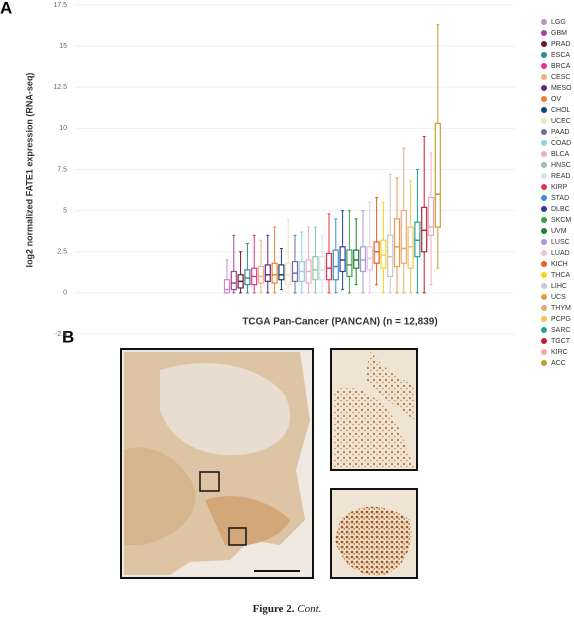 The width and height of the screenshot is (574, 626). I want to click on legend-label: LGG, so click(558, 22).